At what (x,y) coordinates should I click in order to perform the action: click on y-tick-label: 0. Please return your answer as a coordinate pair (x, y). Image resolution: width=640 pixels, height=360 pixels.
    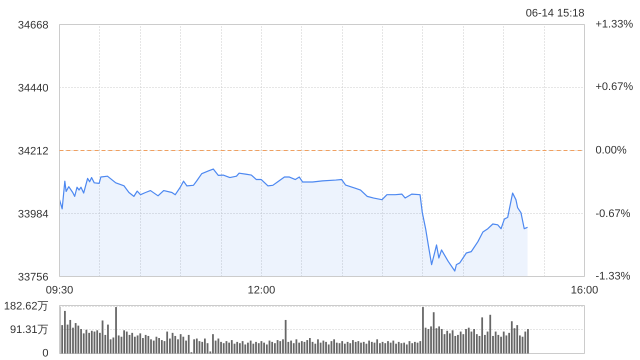
    Looking at the image, I should click on (45, 354).